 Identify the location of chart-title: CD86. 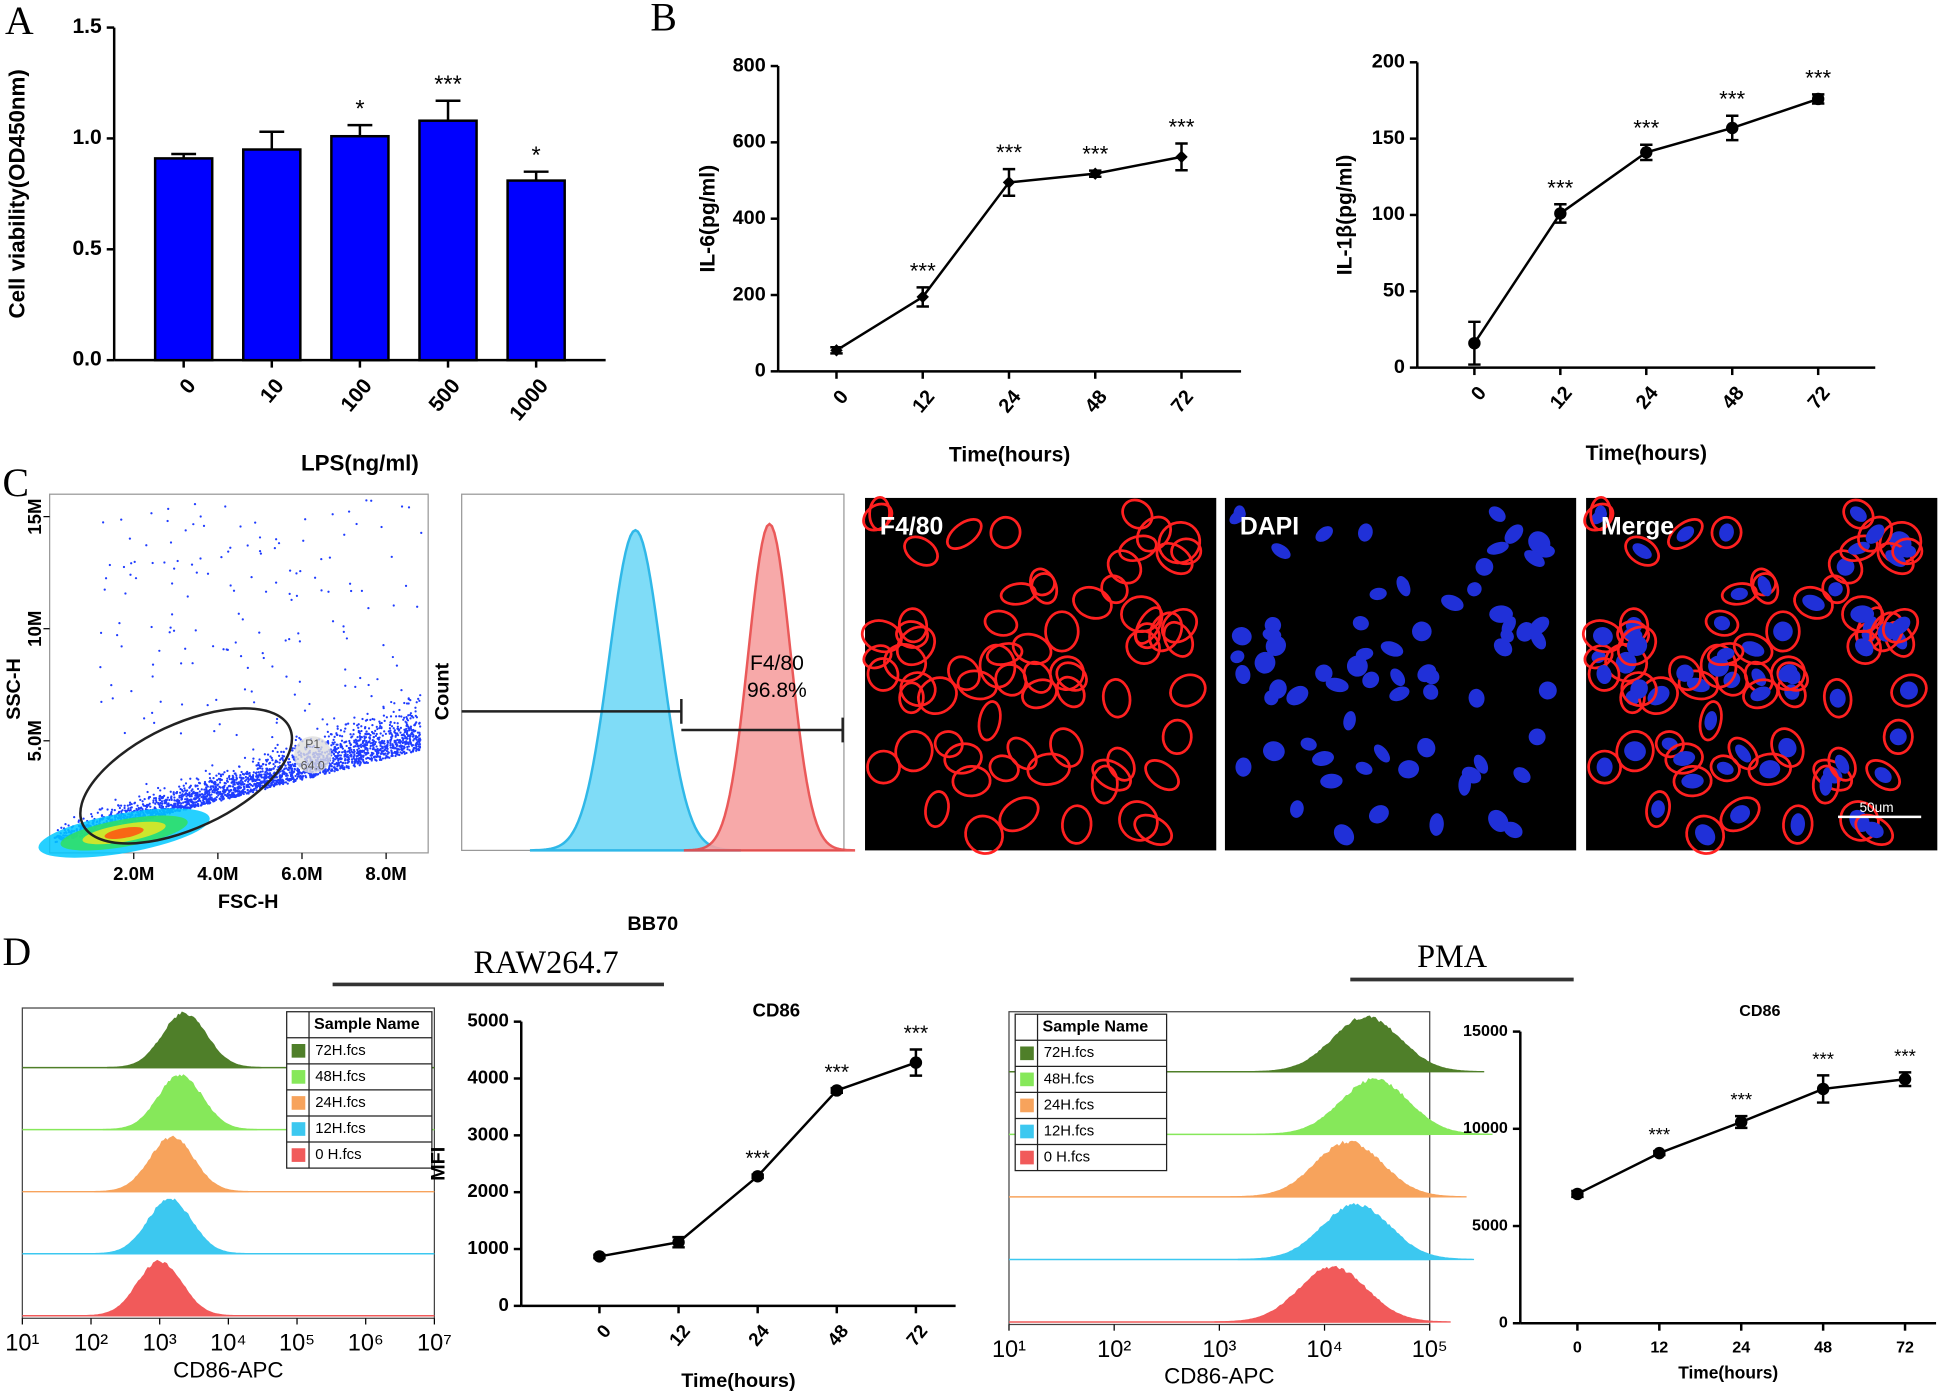
(777, 1010).